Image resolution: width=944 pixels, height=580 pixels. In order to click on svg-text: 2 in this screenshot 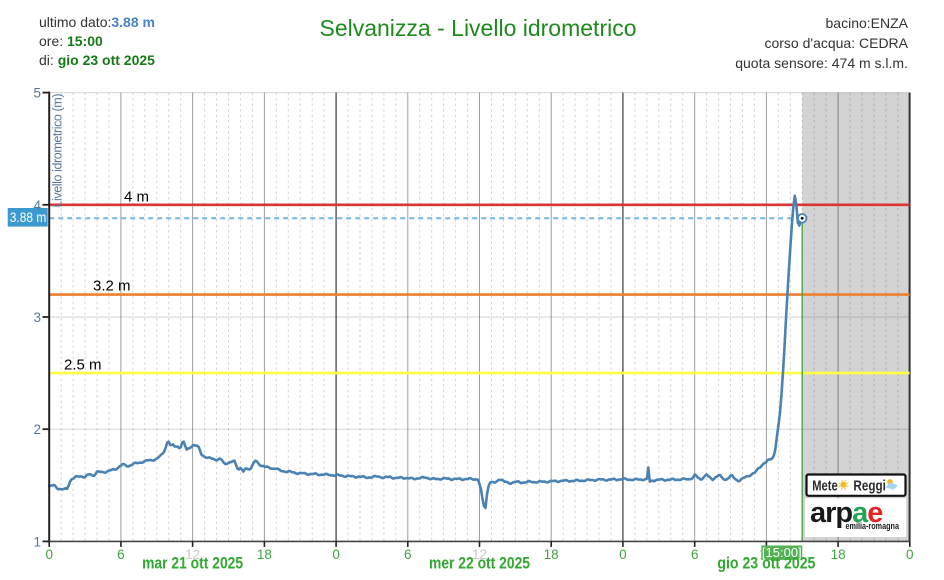, I will do `click(37, 429)`.